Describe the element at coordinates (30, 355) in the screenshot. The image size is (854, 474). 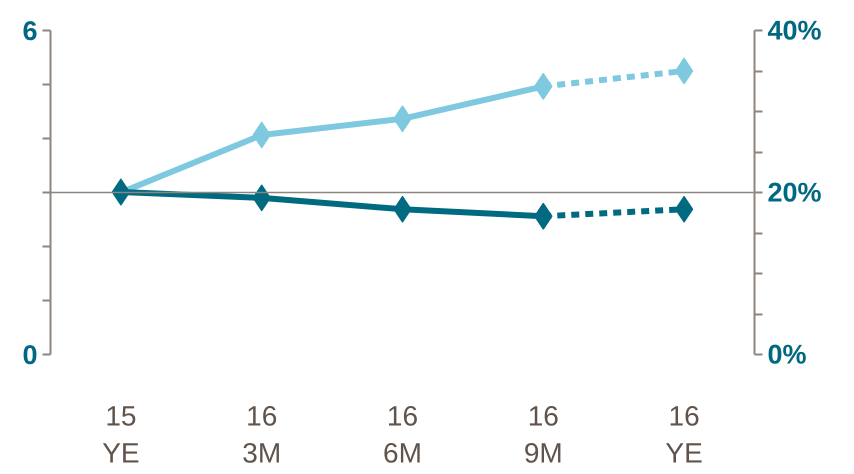
I see `y-tick-label: 0` at that location.